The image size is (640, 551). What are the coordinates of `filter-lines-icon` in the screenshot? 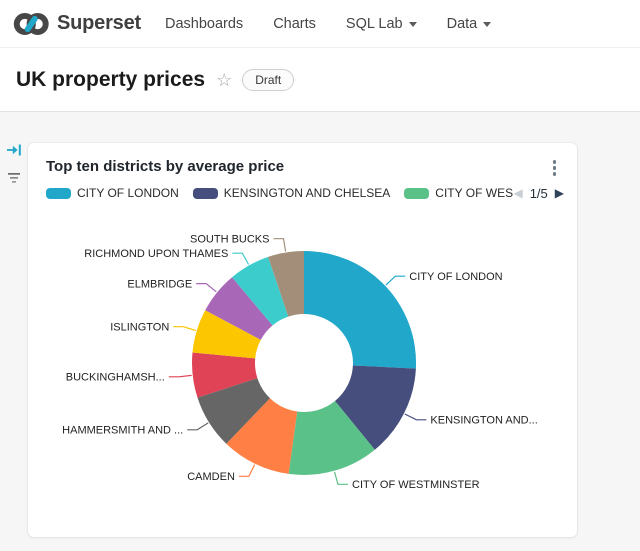 It's located at (14, 177).